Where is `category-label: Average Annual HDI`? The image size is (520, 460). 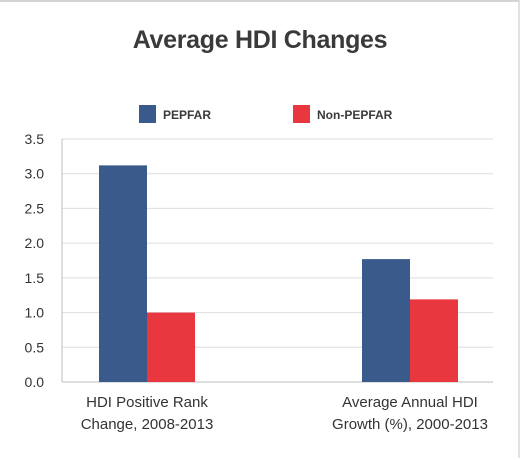 category-label: Average Annual HDI is located at coordinates (410, 402).